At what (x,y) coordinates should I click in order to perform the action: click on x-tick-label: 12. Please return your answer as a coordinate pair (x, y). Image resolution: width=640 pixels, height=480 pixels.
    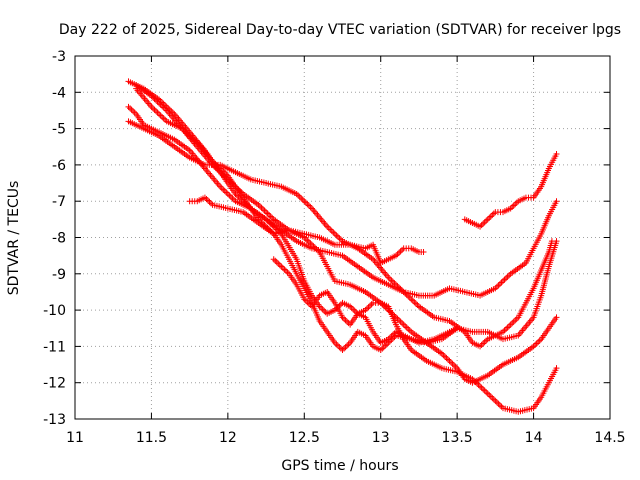
    Looking at the image, I should click on (228, 438).